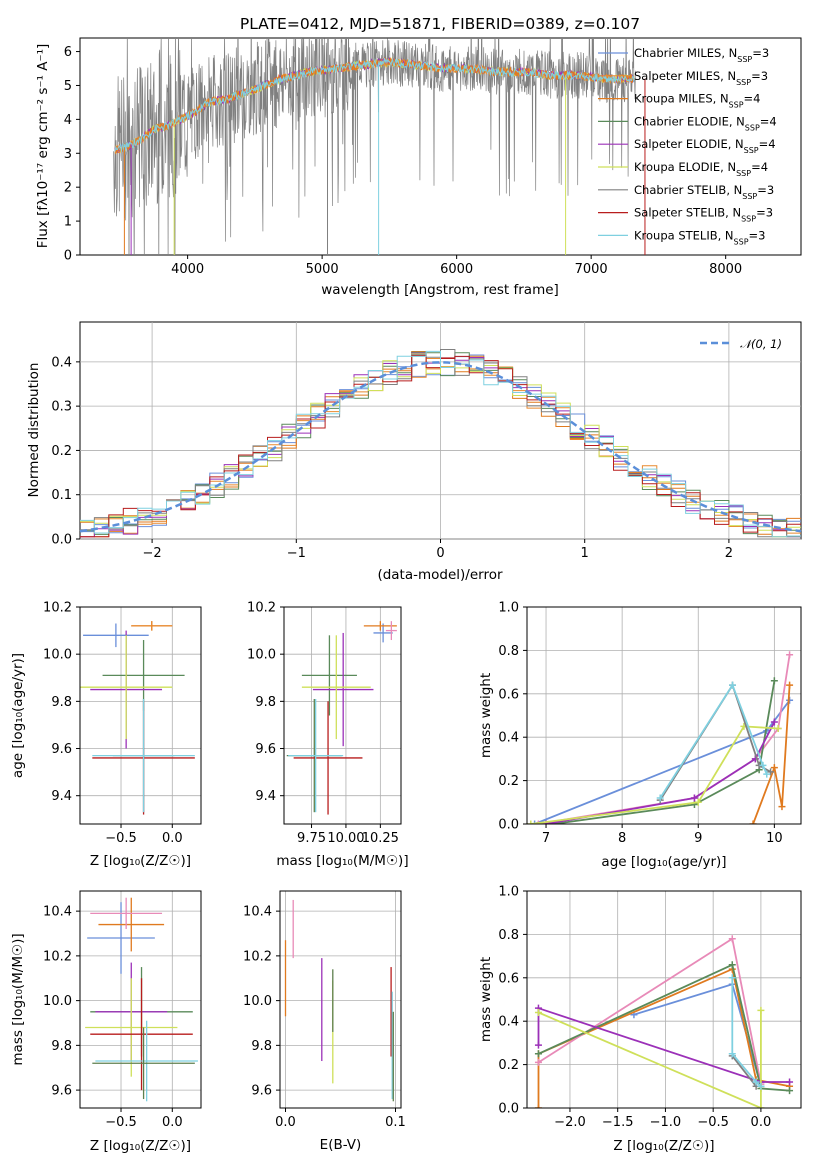 This screenshot has width=819, height=1170. What do you see at coordinates (61, 540) in the screenshot?
I see `residuals-ytick-label-0: 0.0` at bounding box center [61, 540].